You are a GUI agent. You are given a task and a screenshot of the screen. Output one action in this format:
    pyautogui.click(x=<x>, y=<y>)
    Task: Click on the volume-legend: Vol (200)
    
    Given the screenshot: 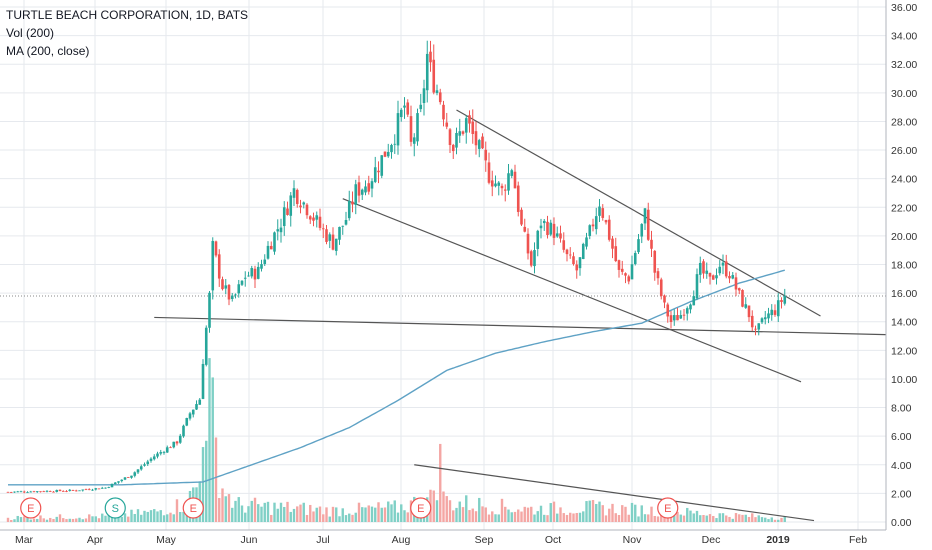 What is the action you would take?
    pyautogui.click(x=30, y=33)
    